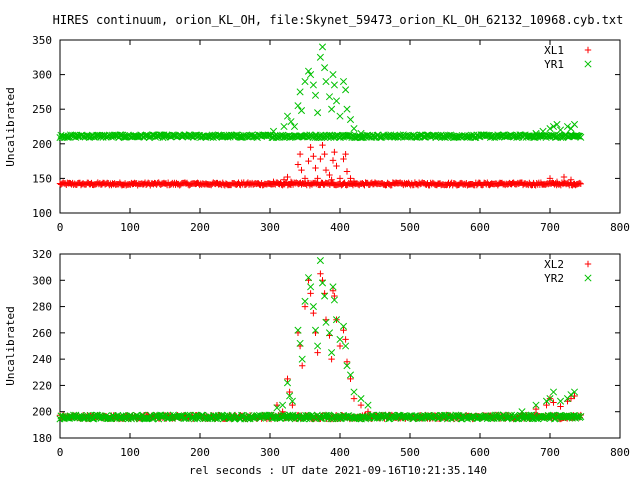  What do you see at coordinates (200, 452) in the screenshot?
I see `x-tick-label: 200` at bounding box center [200, 452].